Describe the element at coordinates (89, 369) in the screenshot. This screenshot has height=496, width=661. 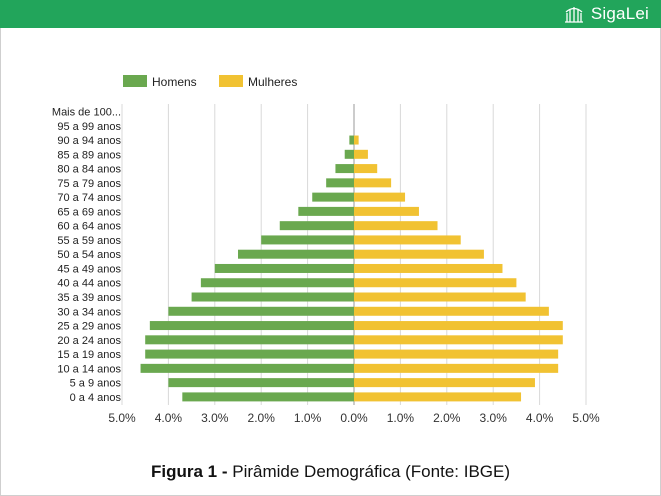
I see `y-category-label: 10 a 14 anos` at that location.